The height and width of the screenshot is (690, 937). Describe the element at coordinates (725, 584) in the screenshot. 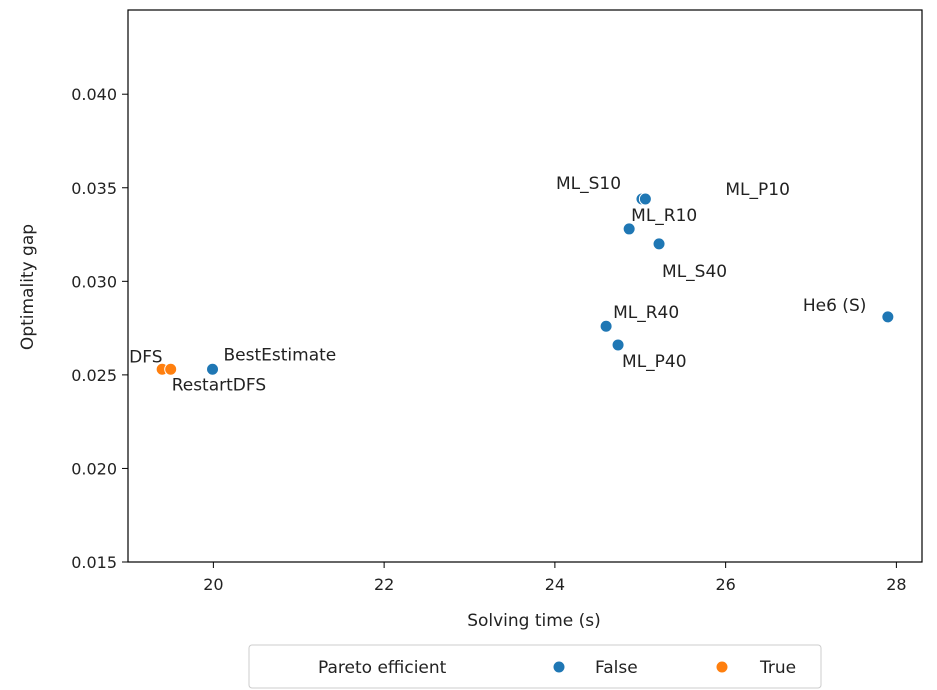

I see `x-tick-label: 26` at that location.